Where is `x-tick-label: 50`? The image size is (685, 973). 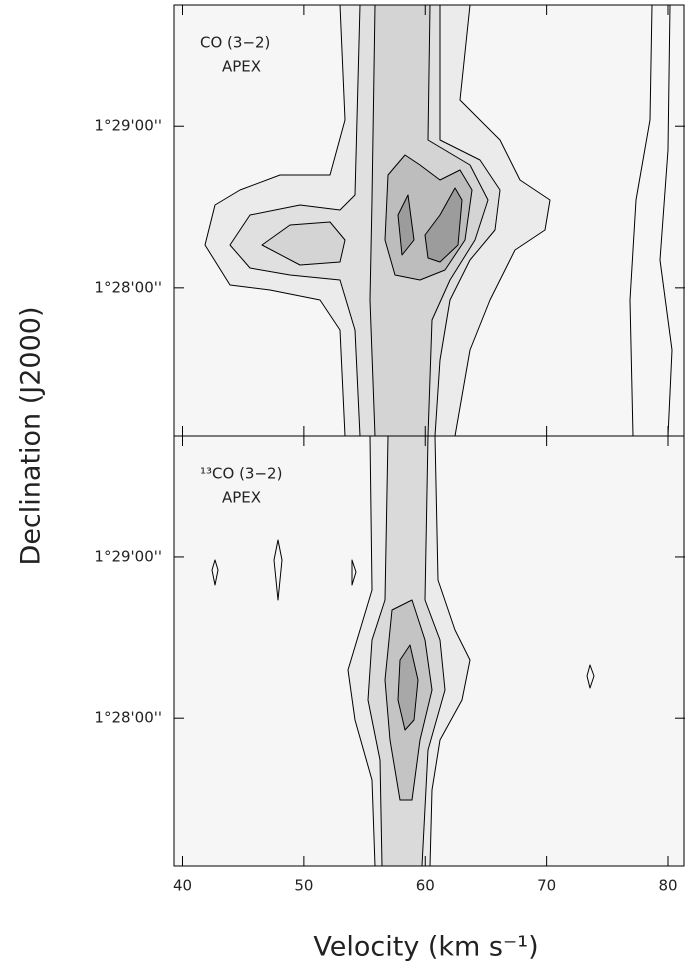 x-tick-label: 50 is located at coordinates (303, 886).